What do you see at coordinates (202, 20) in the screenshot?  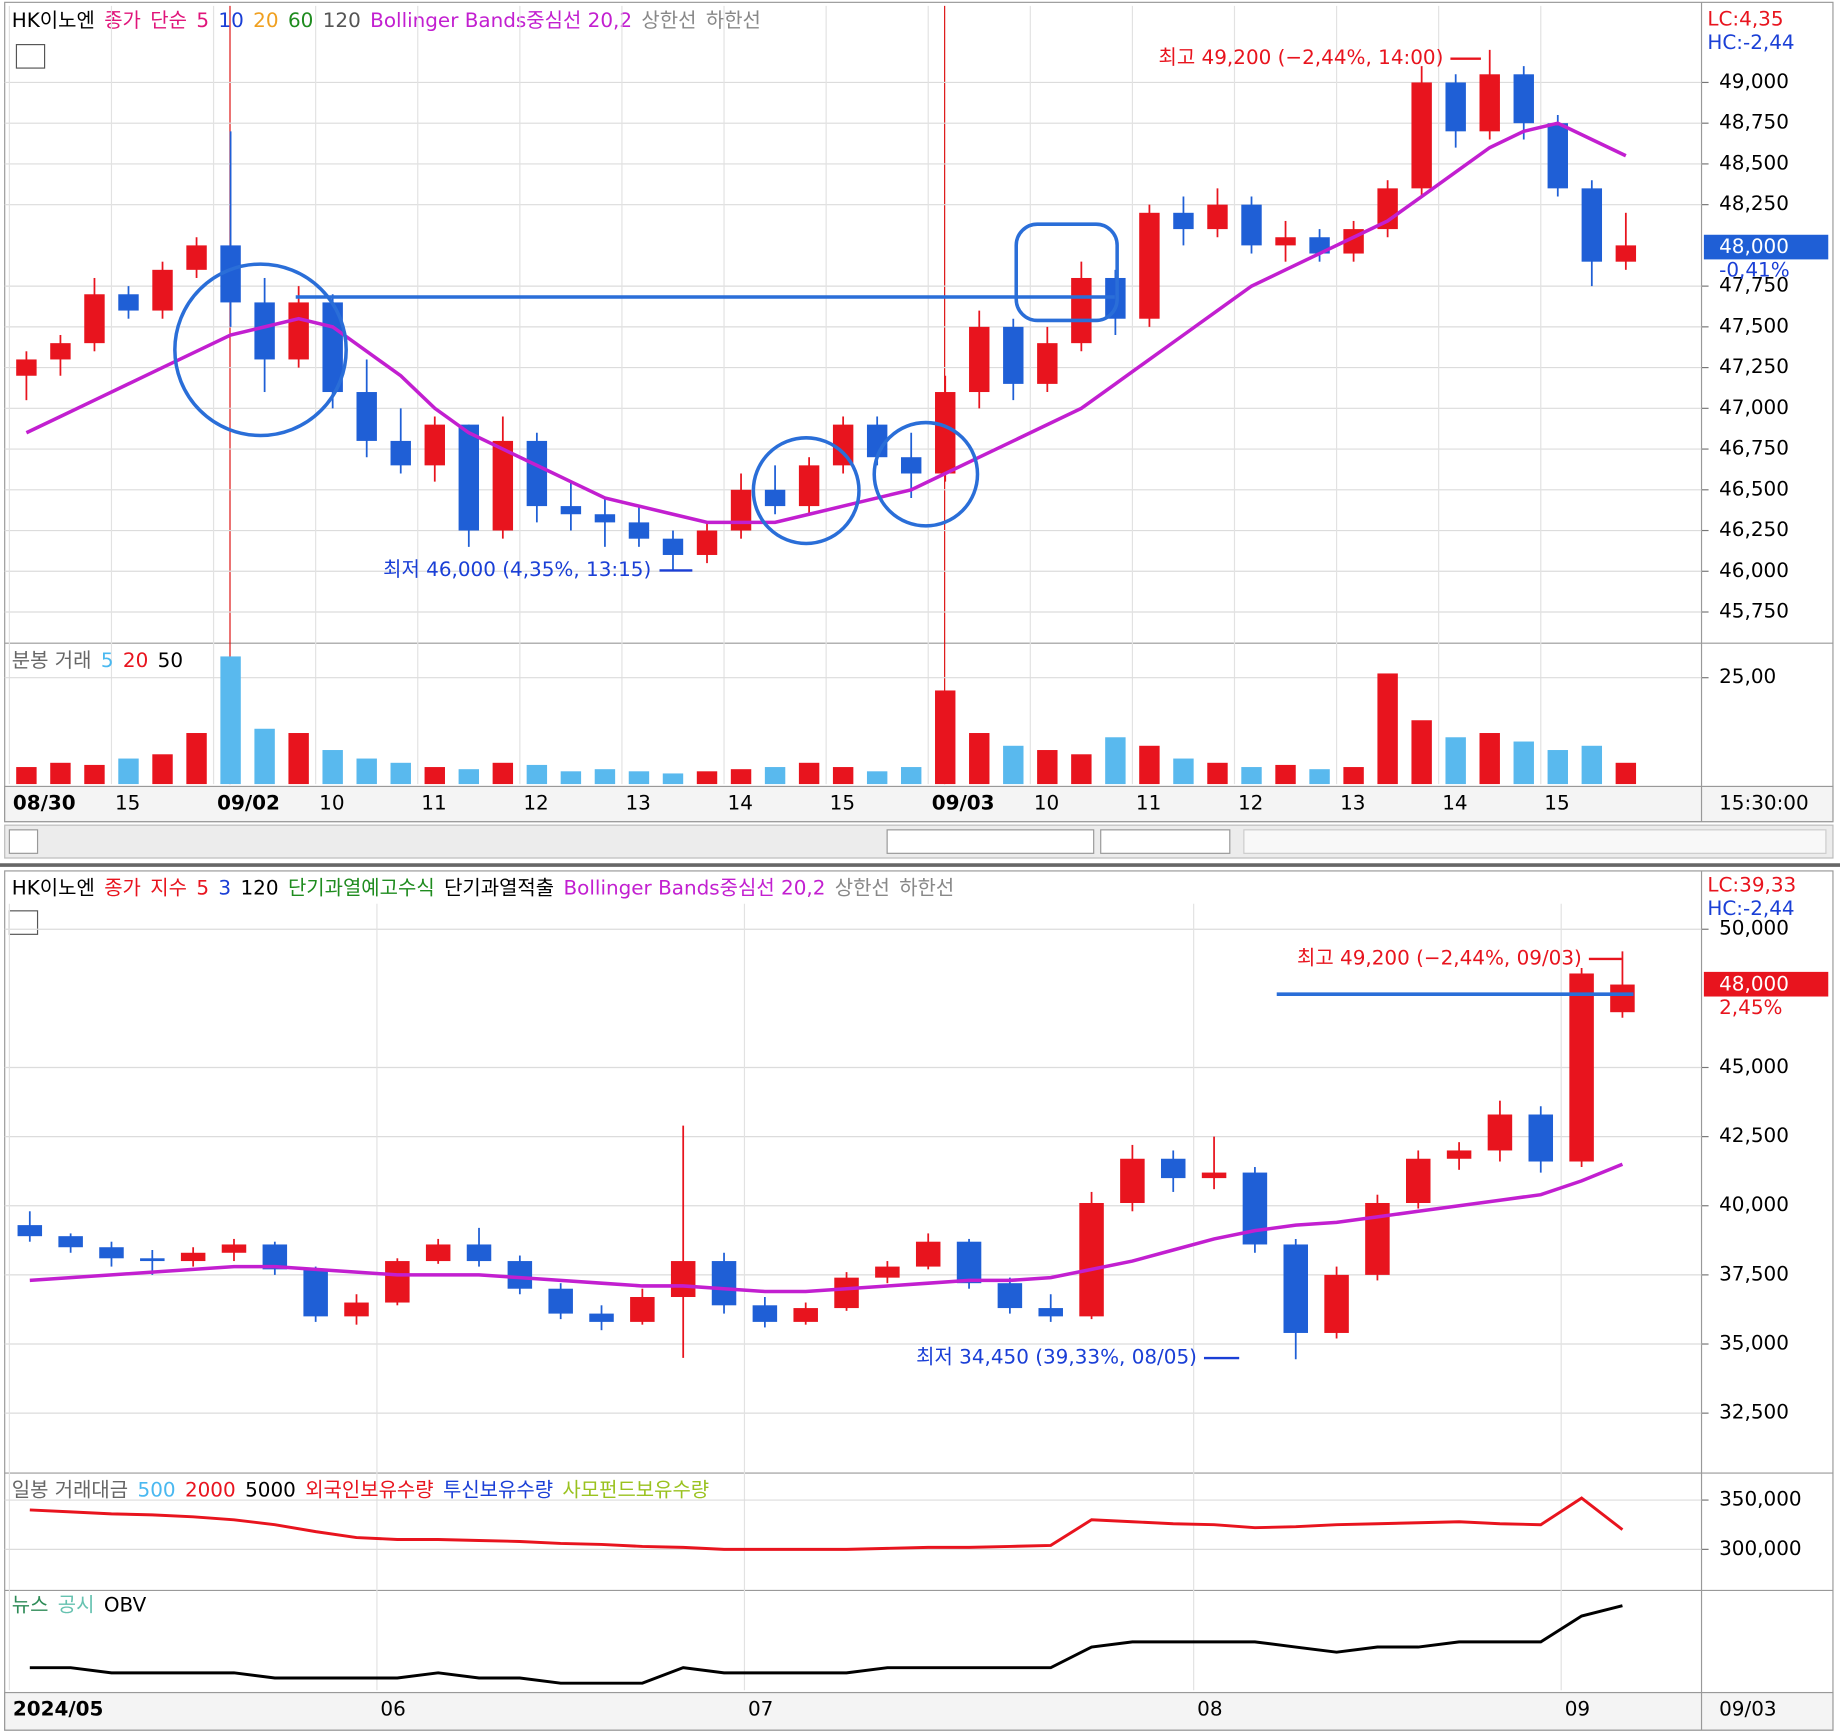 I see `legend-item: 5` at bounding box center [202, 20].